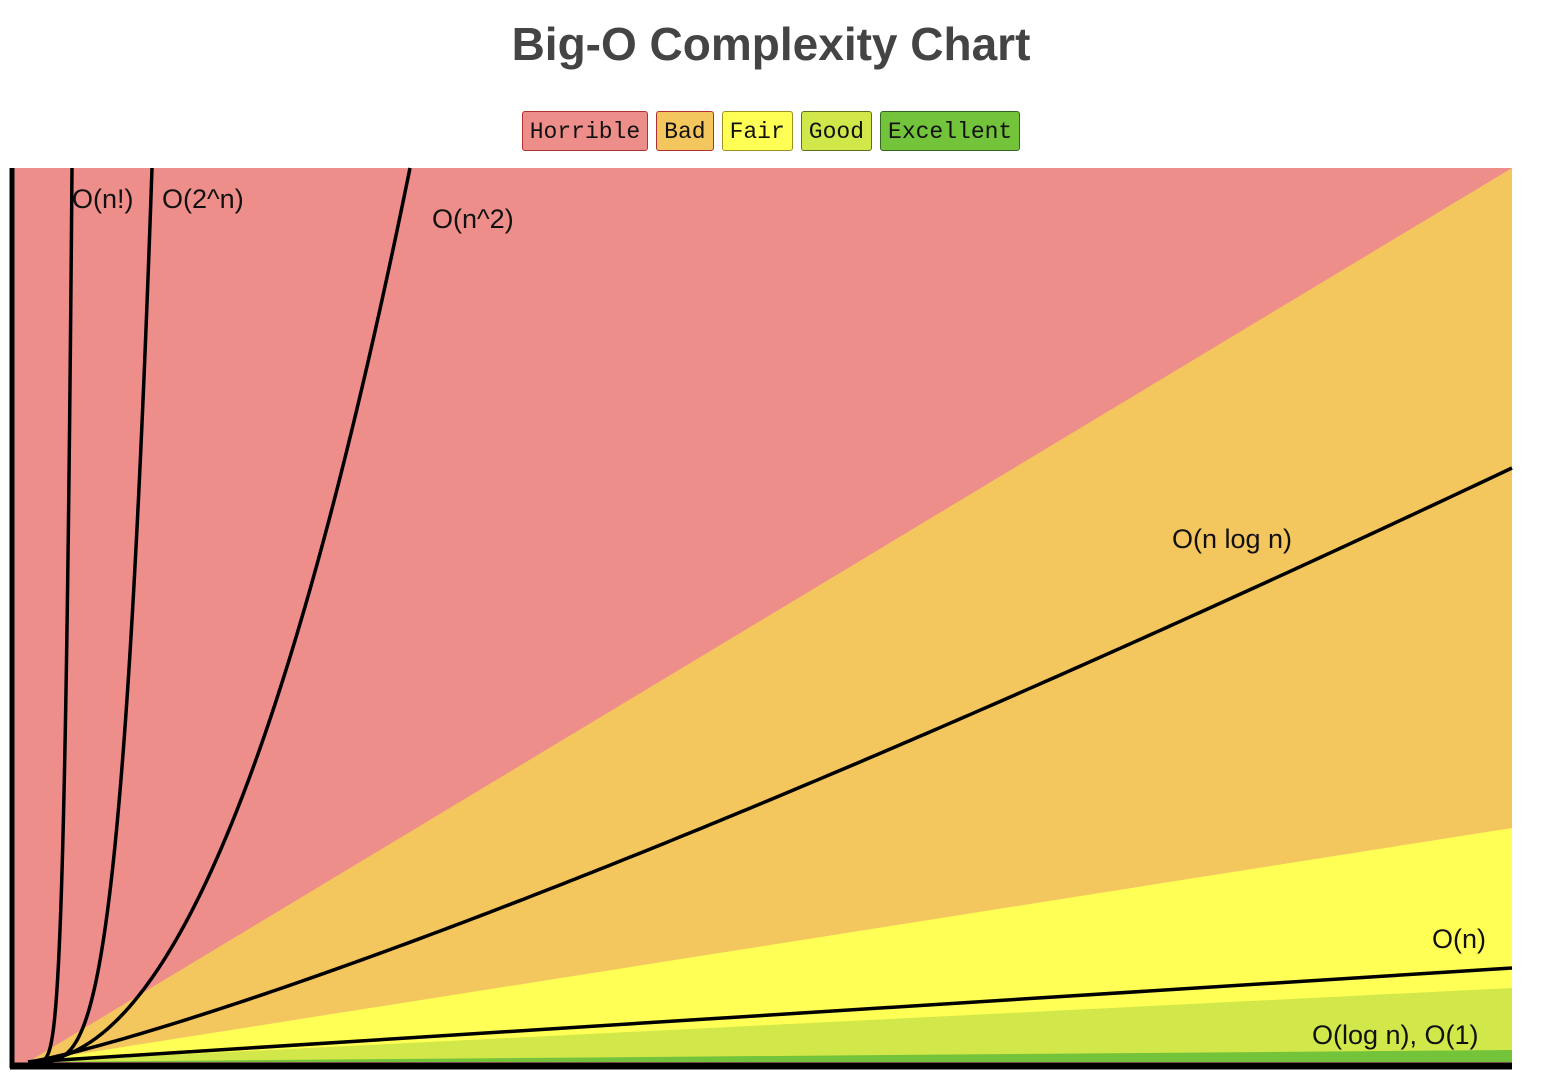 The height and width of the screenshot is (1086, 1542). Describe the element at coordinates (685, 131) in the screenshot. I see `legend-item-bad: Bad` at that location.